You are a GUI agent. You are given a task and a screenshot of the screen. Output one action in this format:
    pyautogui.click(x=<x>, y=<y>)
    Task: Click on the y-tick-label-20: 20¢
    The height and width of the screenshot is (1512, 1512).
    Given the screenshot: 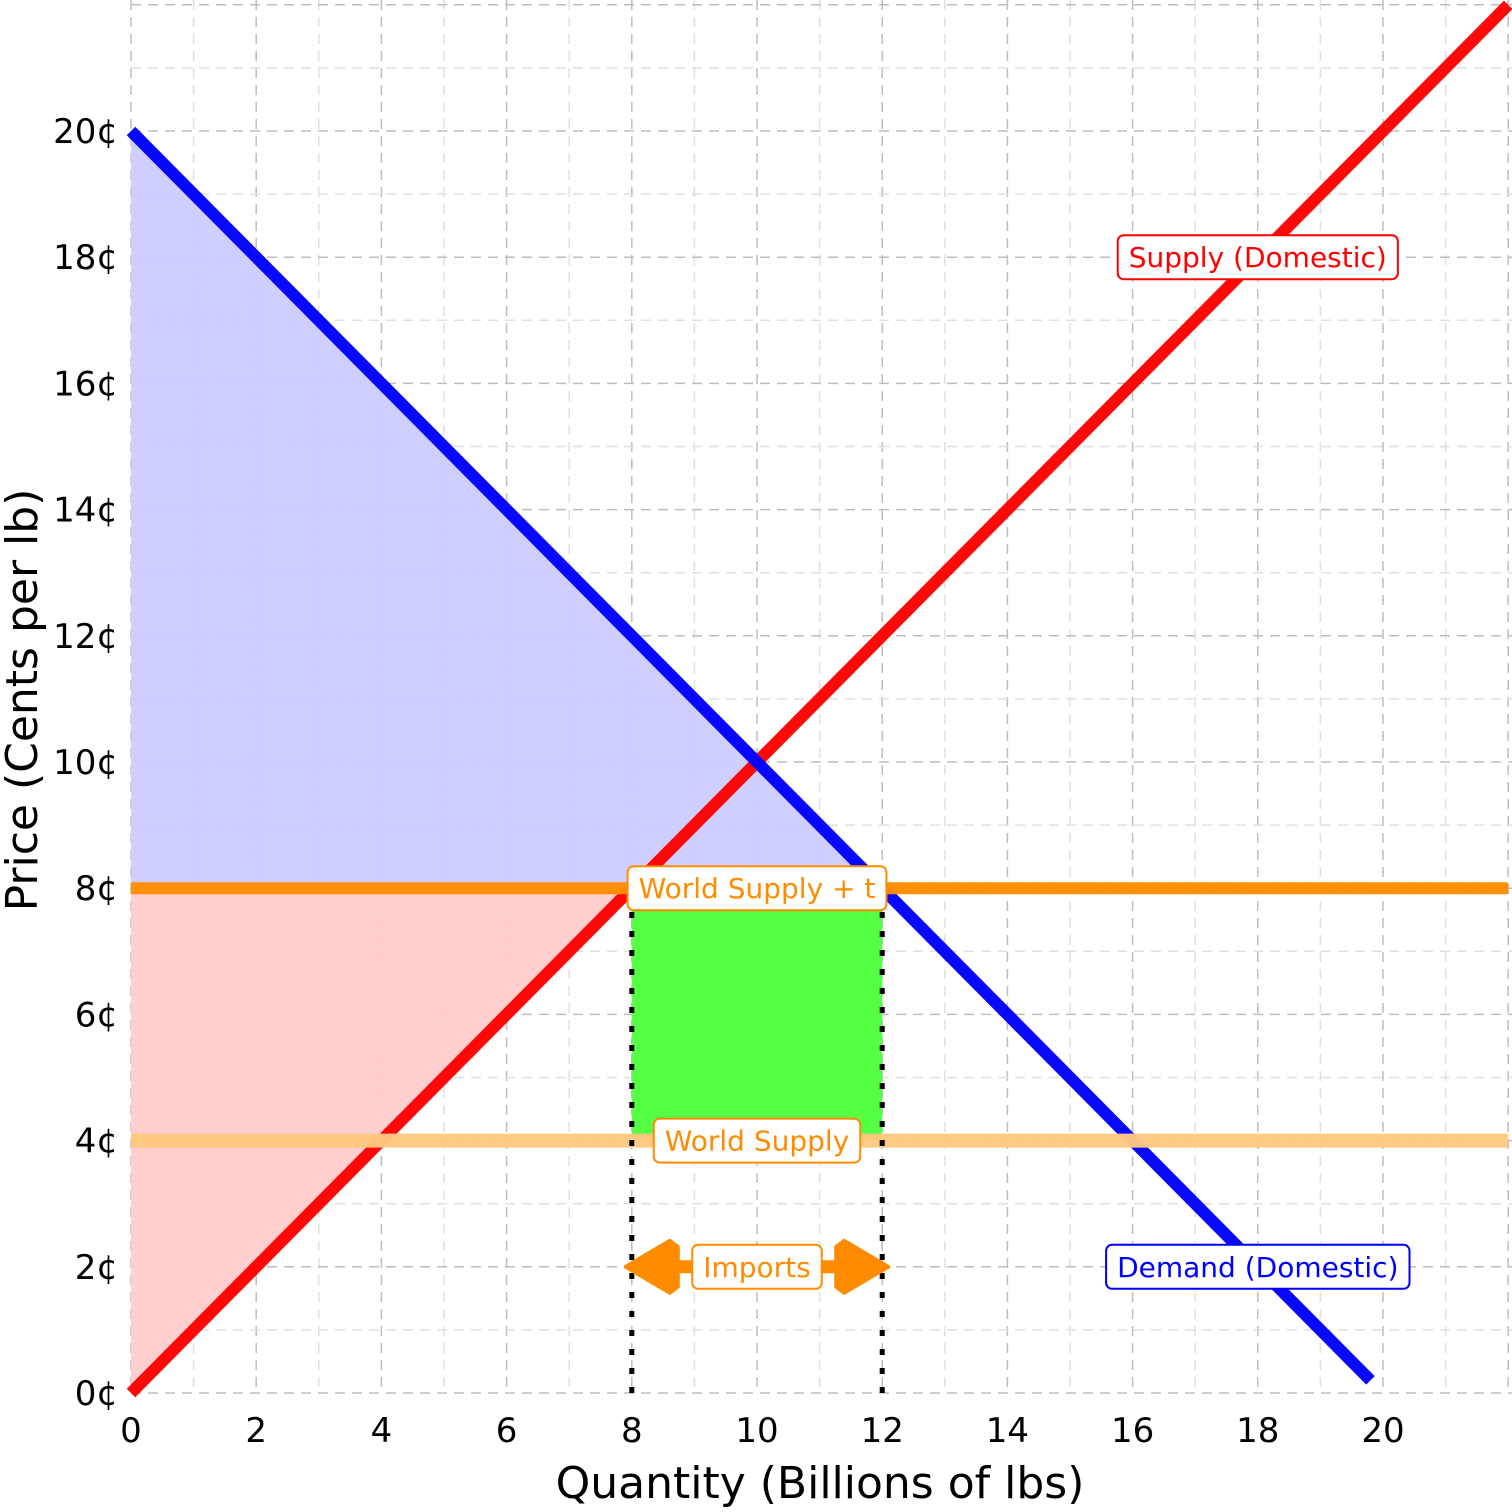 What is the action you would take?
    pyautogui.click(x=85, y=132)
    